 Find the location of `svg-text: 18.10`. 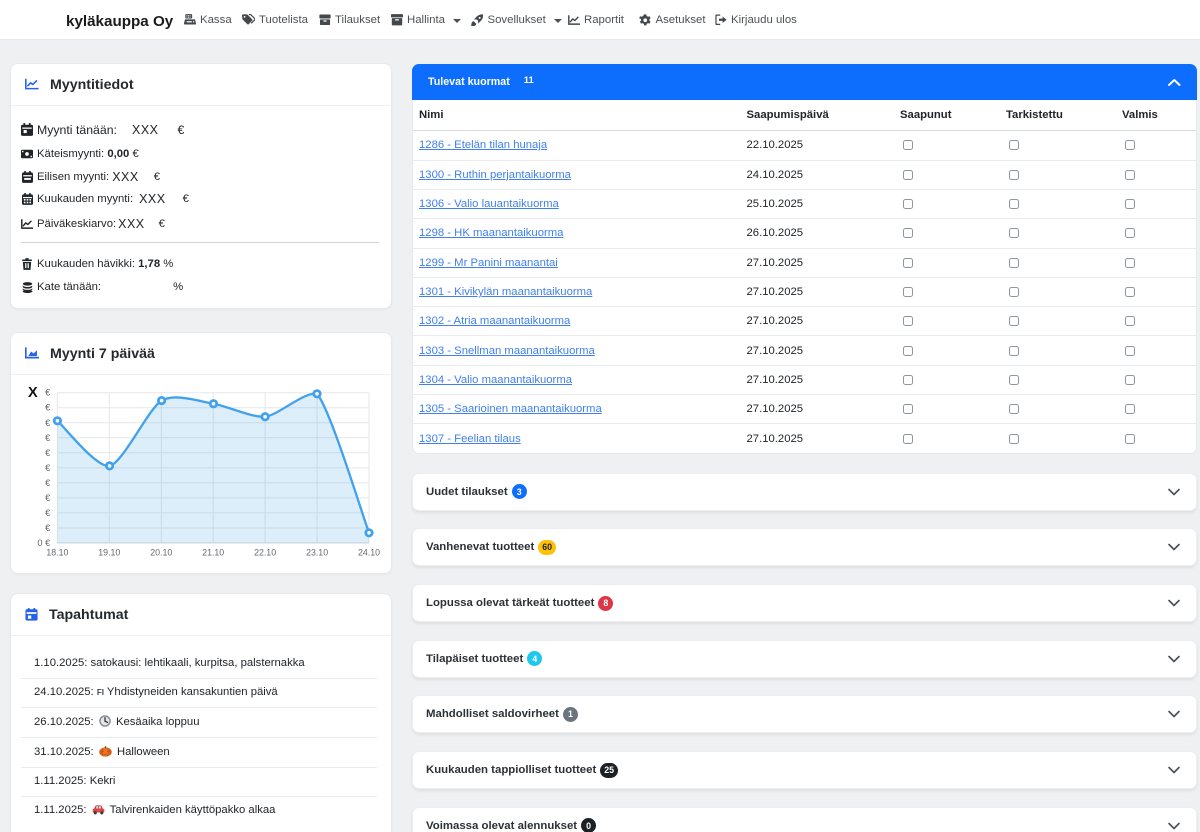

svg-text: 18.10 is located at coordinates (57, 553).